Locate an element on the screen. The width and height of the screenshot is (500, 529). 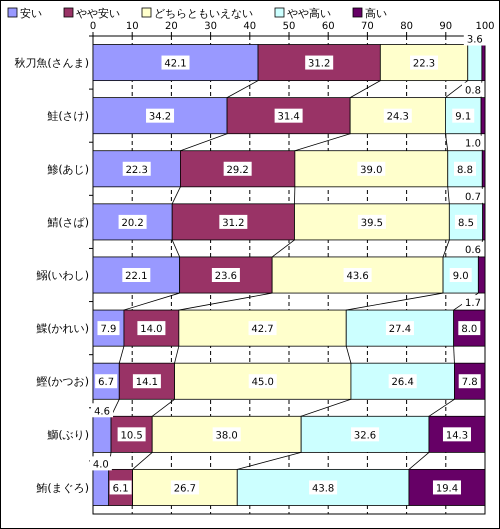
y-tick-label: 鮪(まぐろ) is located at coordinates (62, 487).